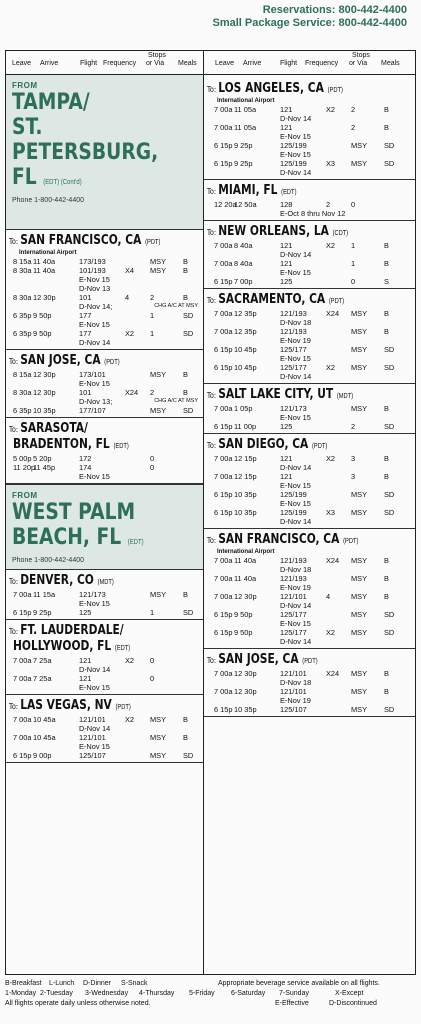 The height and width of the screenshot is (1024, 421). Describe the element at coordinates (243, 263) in the screenshot. I see `arrive-time: 8 40a` at that location.